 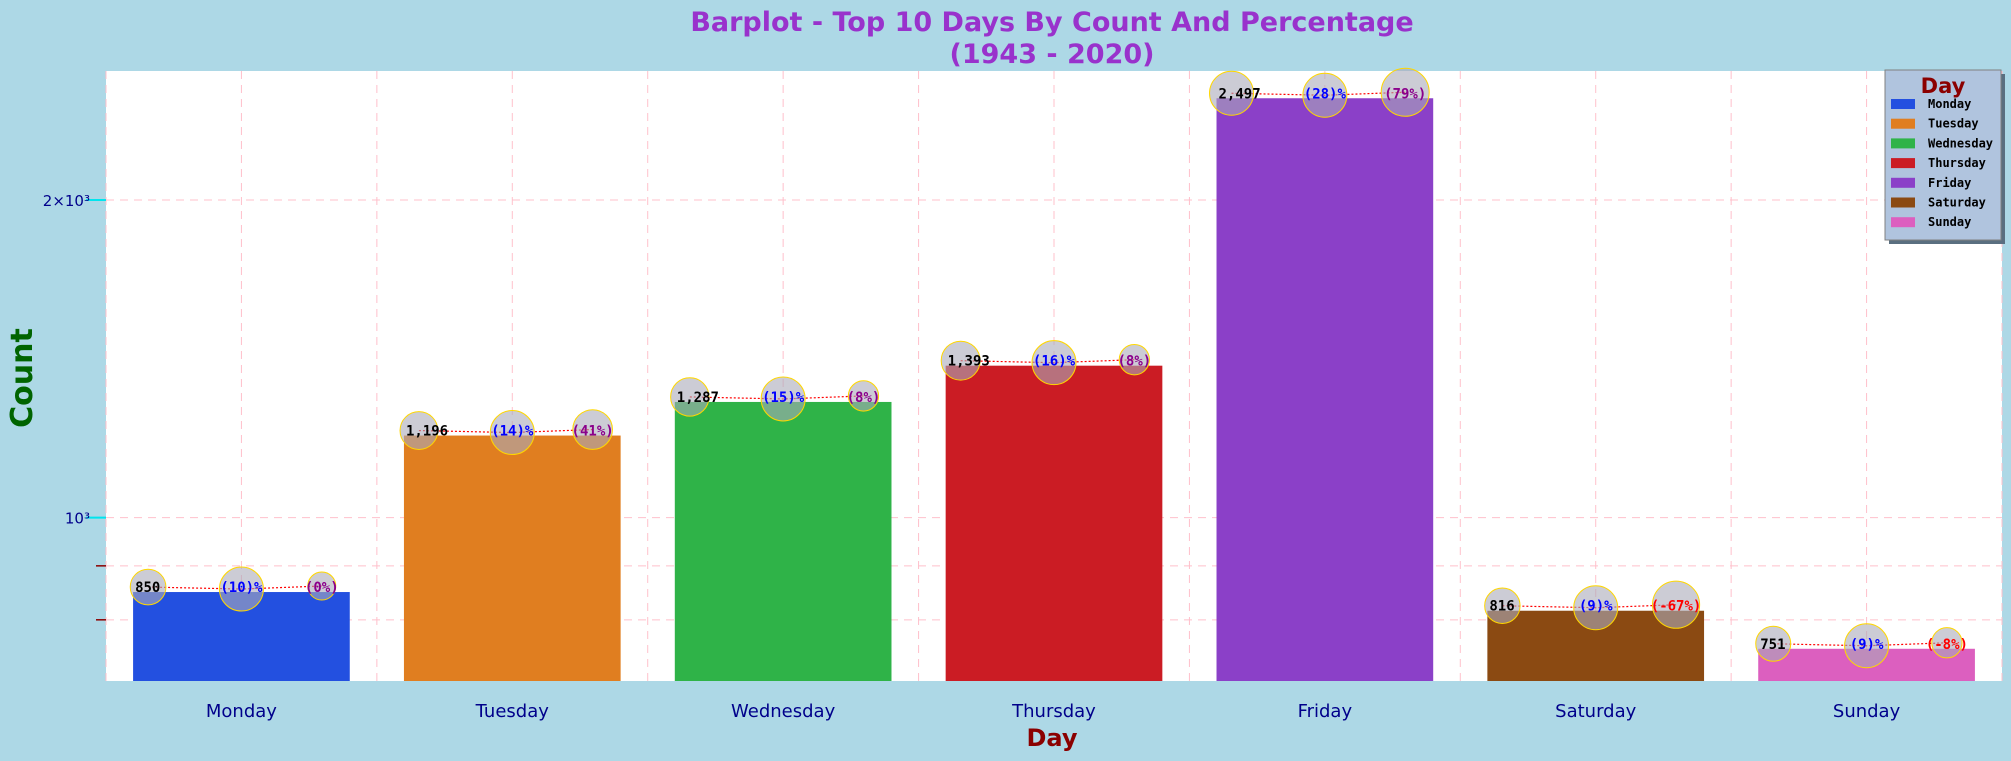 I want to click on bar-tuesday, so click(x=512, y=558).